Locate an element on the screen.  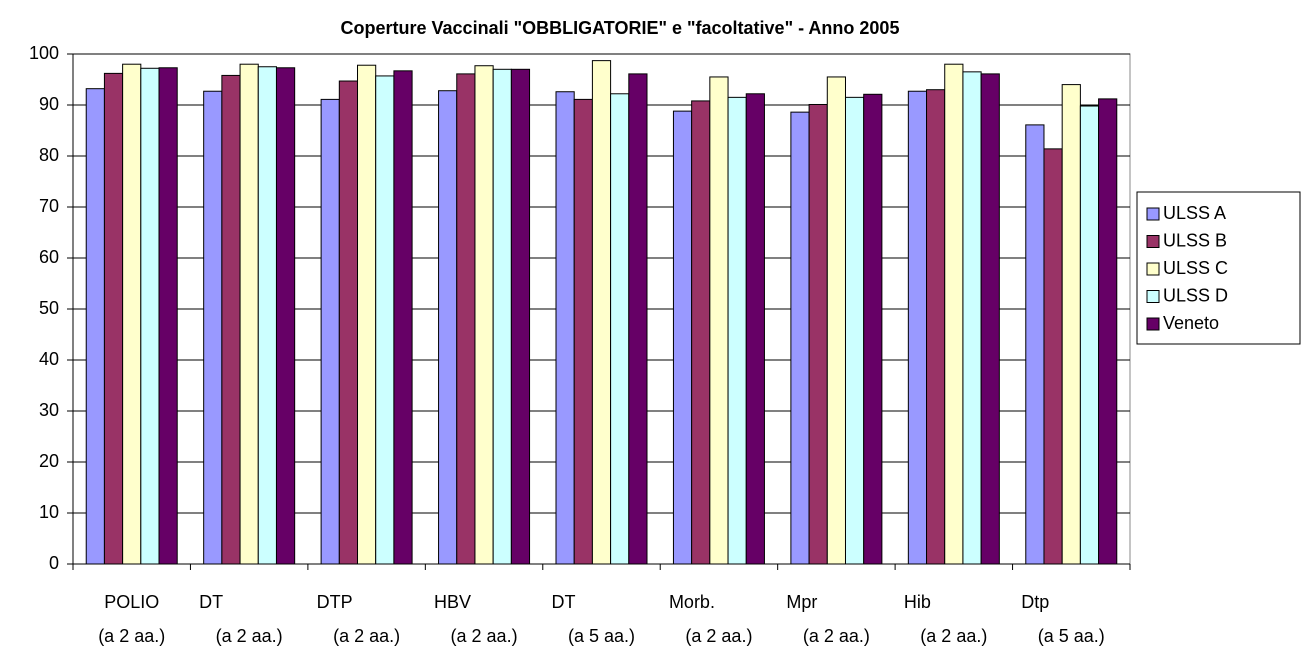
y-tick-label: 20 is located at coordinates (49, 461).